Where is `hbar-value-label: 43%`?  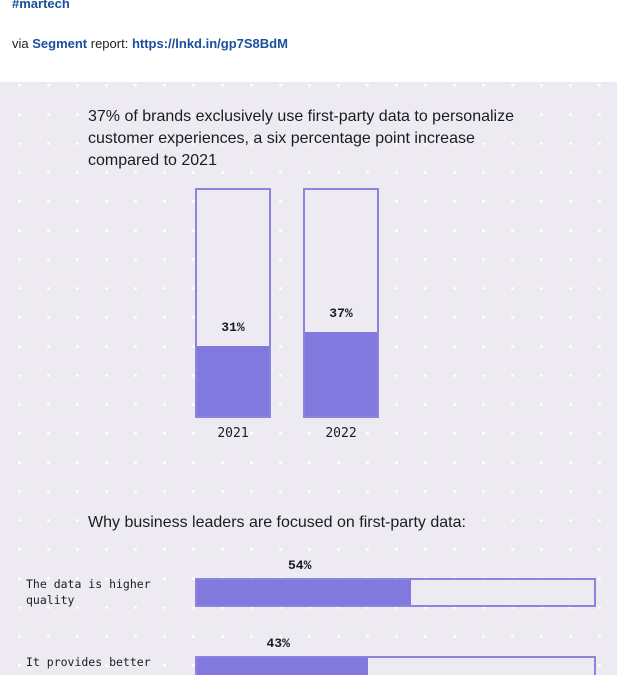 hbar-value-label: 43% is located at coordinates (278, 643).